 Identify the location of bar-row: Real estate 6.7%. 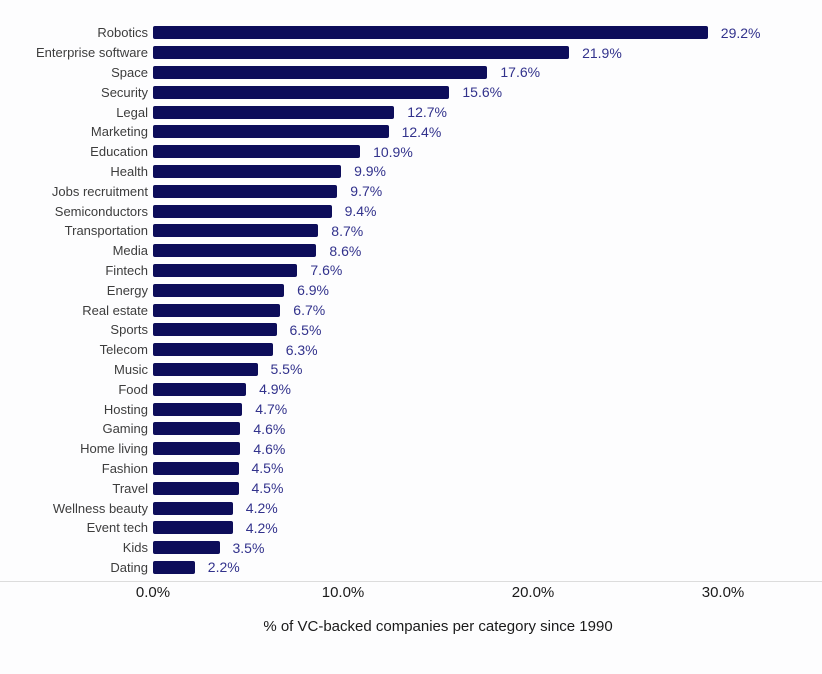
(411, 310).